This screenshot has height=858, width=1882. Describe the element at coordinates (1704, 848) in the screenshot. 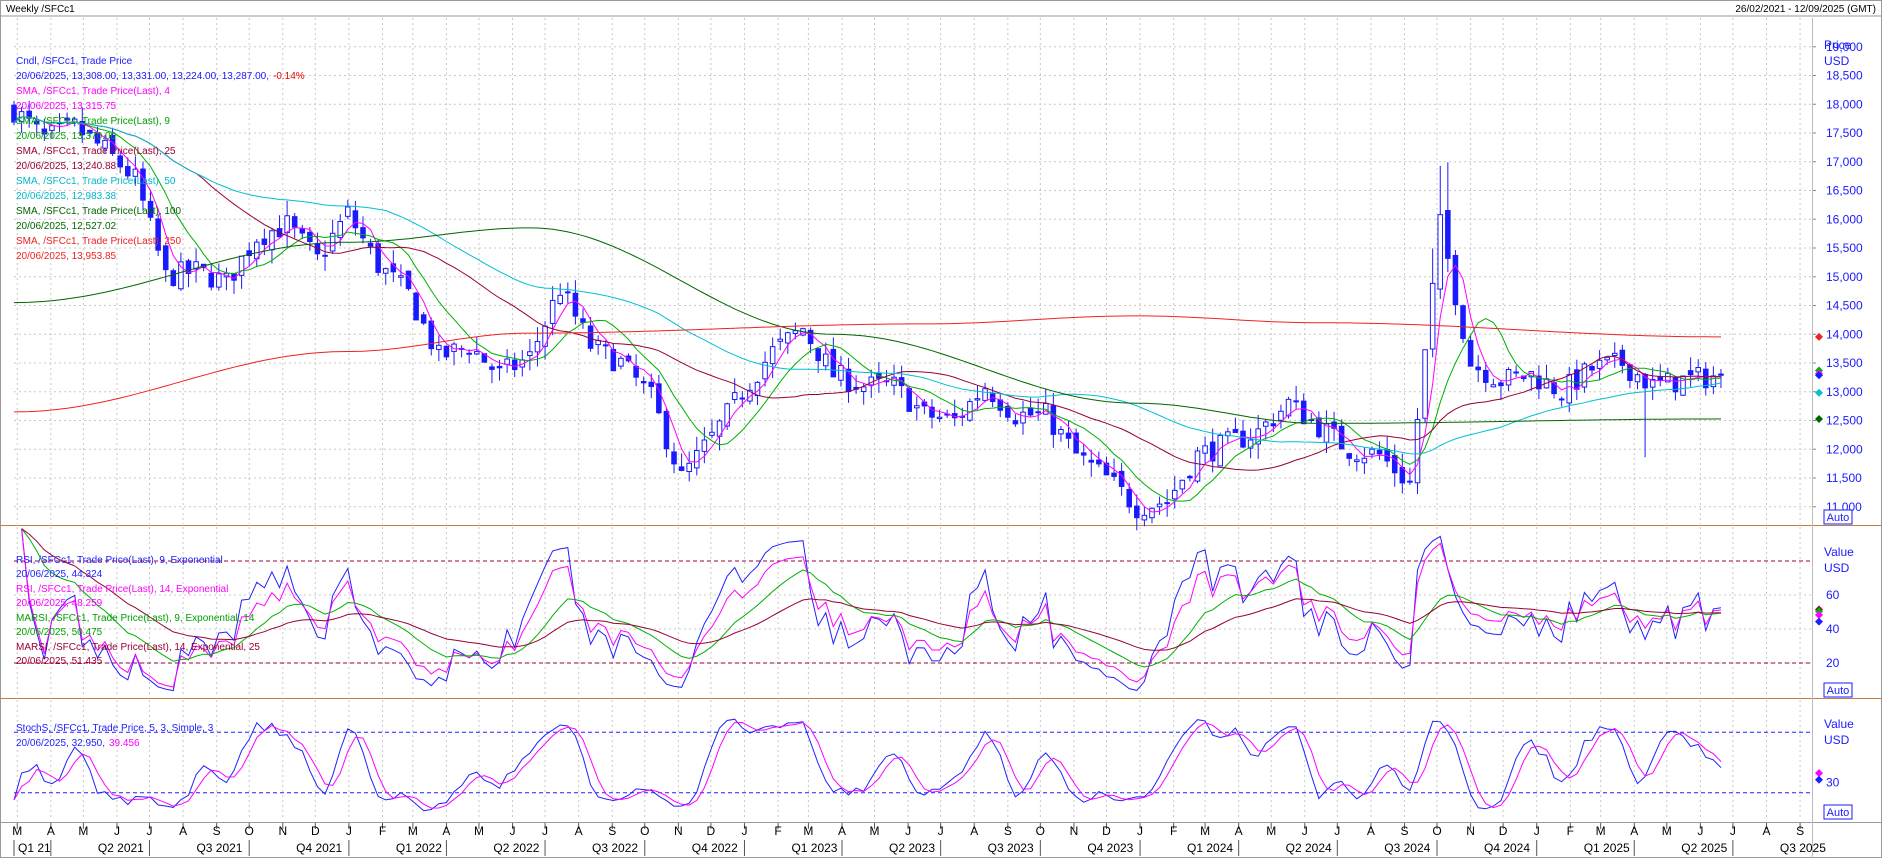

I see `quarter-label: Q2 2025` at that location.